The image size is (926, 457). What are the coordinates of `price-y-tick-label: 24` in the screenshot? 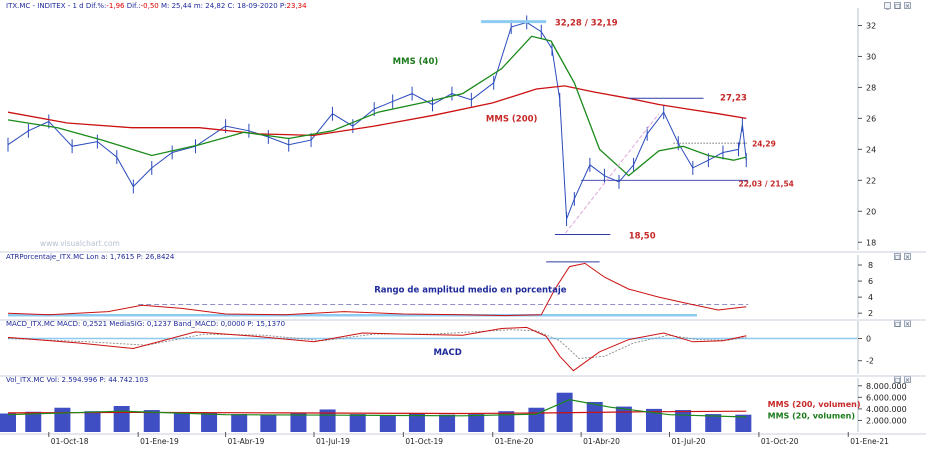 It's located at (871, 149).